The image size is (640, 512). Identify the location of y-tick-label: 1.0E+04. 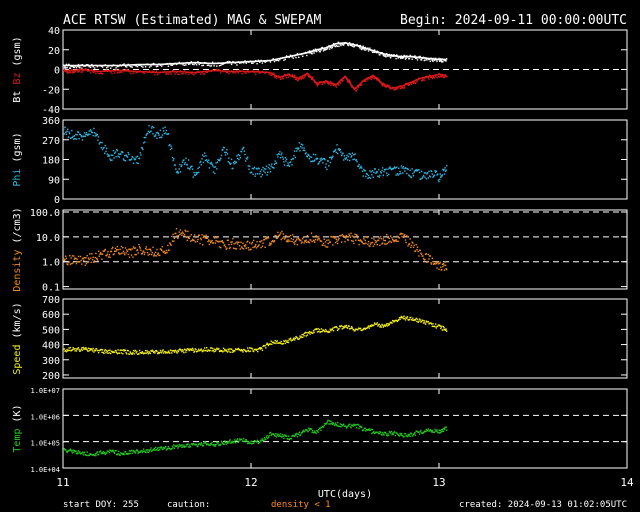
(45, 470).